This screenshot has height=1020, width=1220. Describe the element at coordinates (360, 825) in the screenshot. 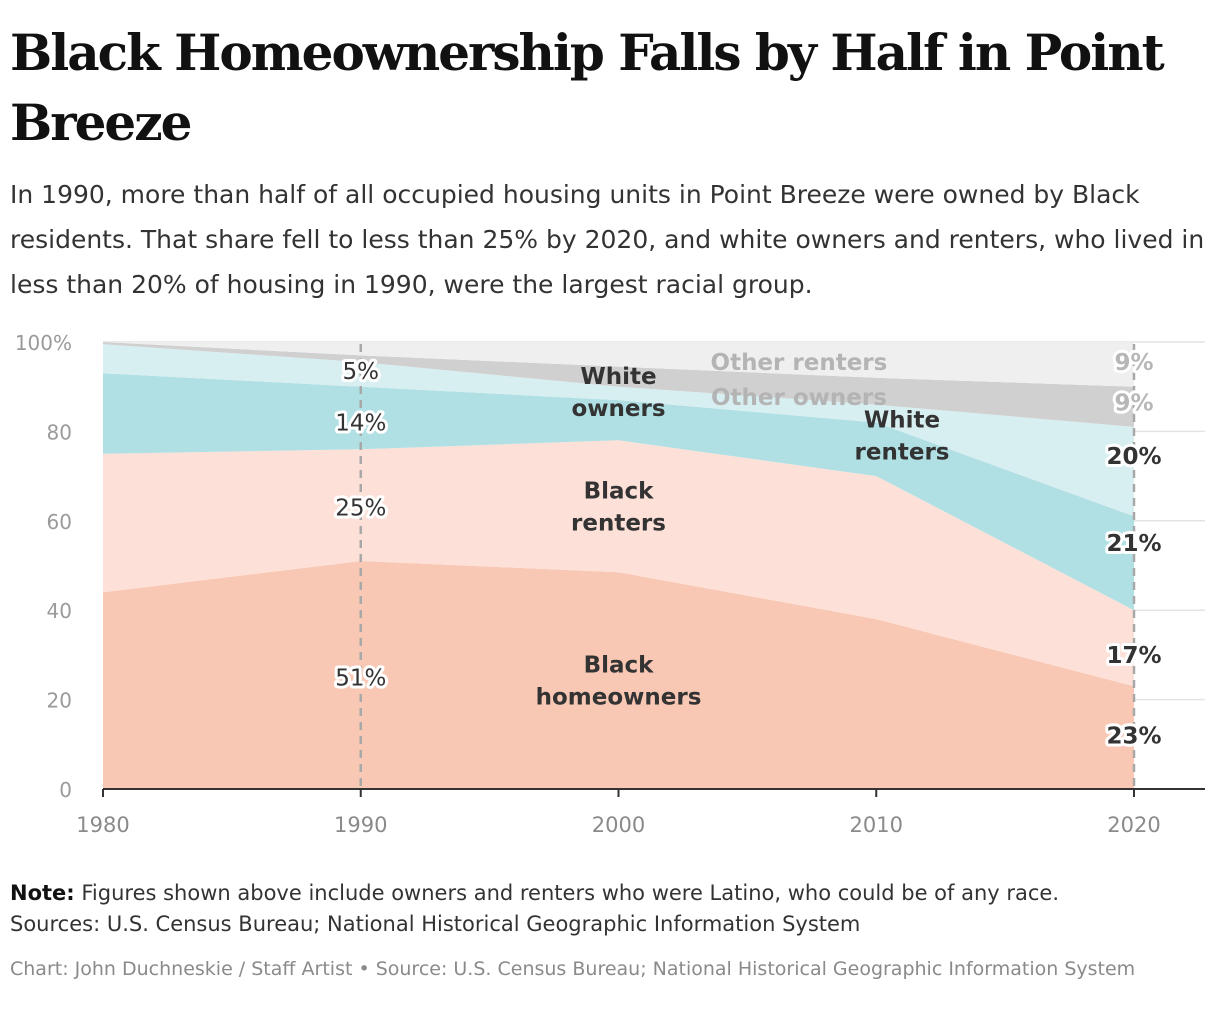

I see `x-tick-label: 1990` at that location.